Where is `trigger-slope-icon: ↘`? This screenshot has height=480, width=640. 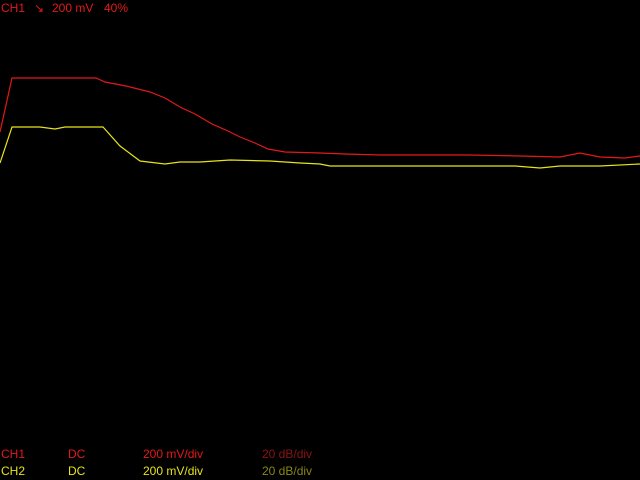
trigger-slope-icon: ↘ is located at coordinates (39, 8).